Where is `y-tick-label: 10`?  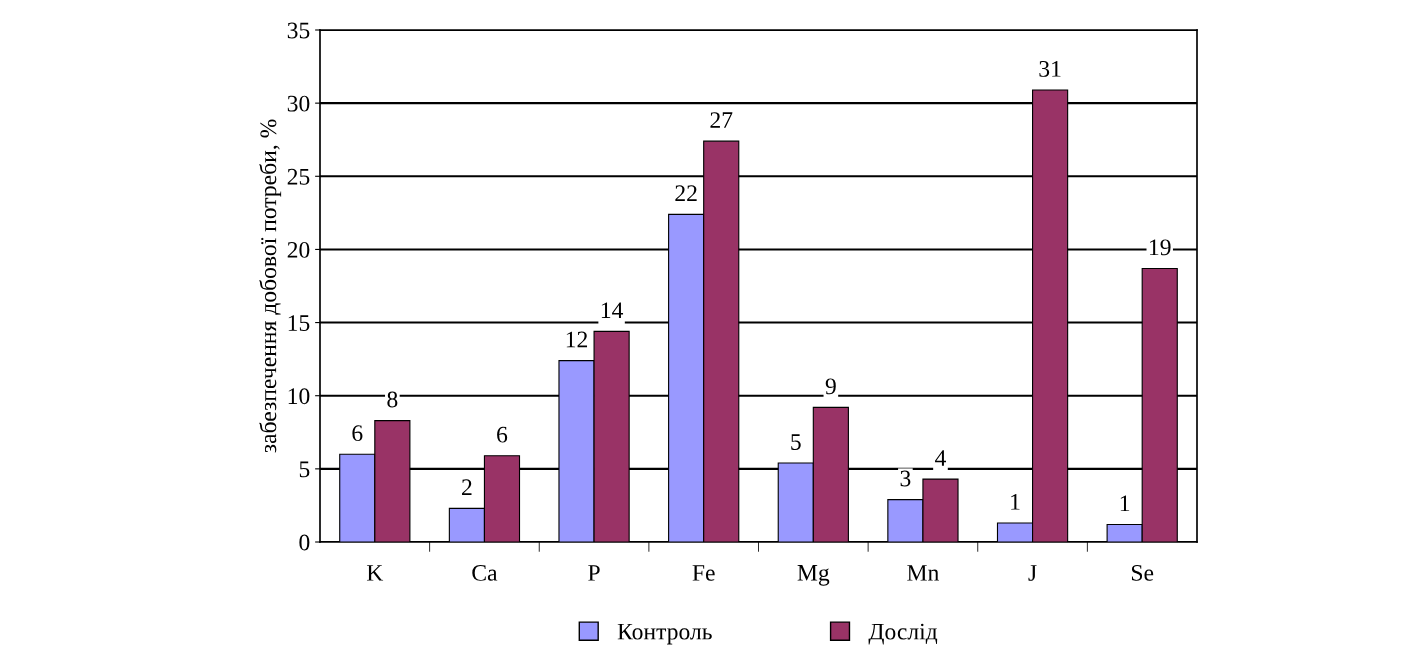 y-tick-label: 10 is located at coordinates (299, 396).